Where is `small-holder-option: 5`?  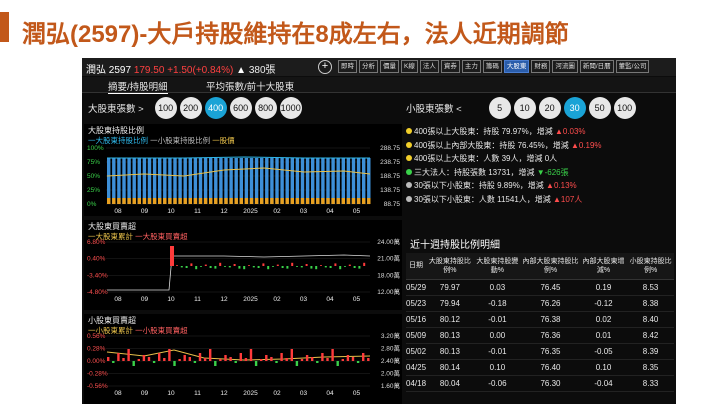 small-holder-option: 5 is located at coordinates (499, 108).